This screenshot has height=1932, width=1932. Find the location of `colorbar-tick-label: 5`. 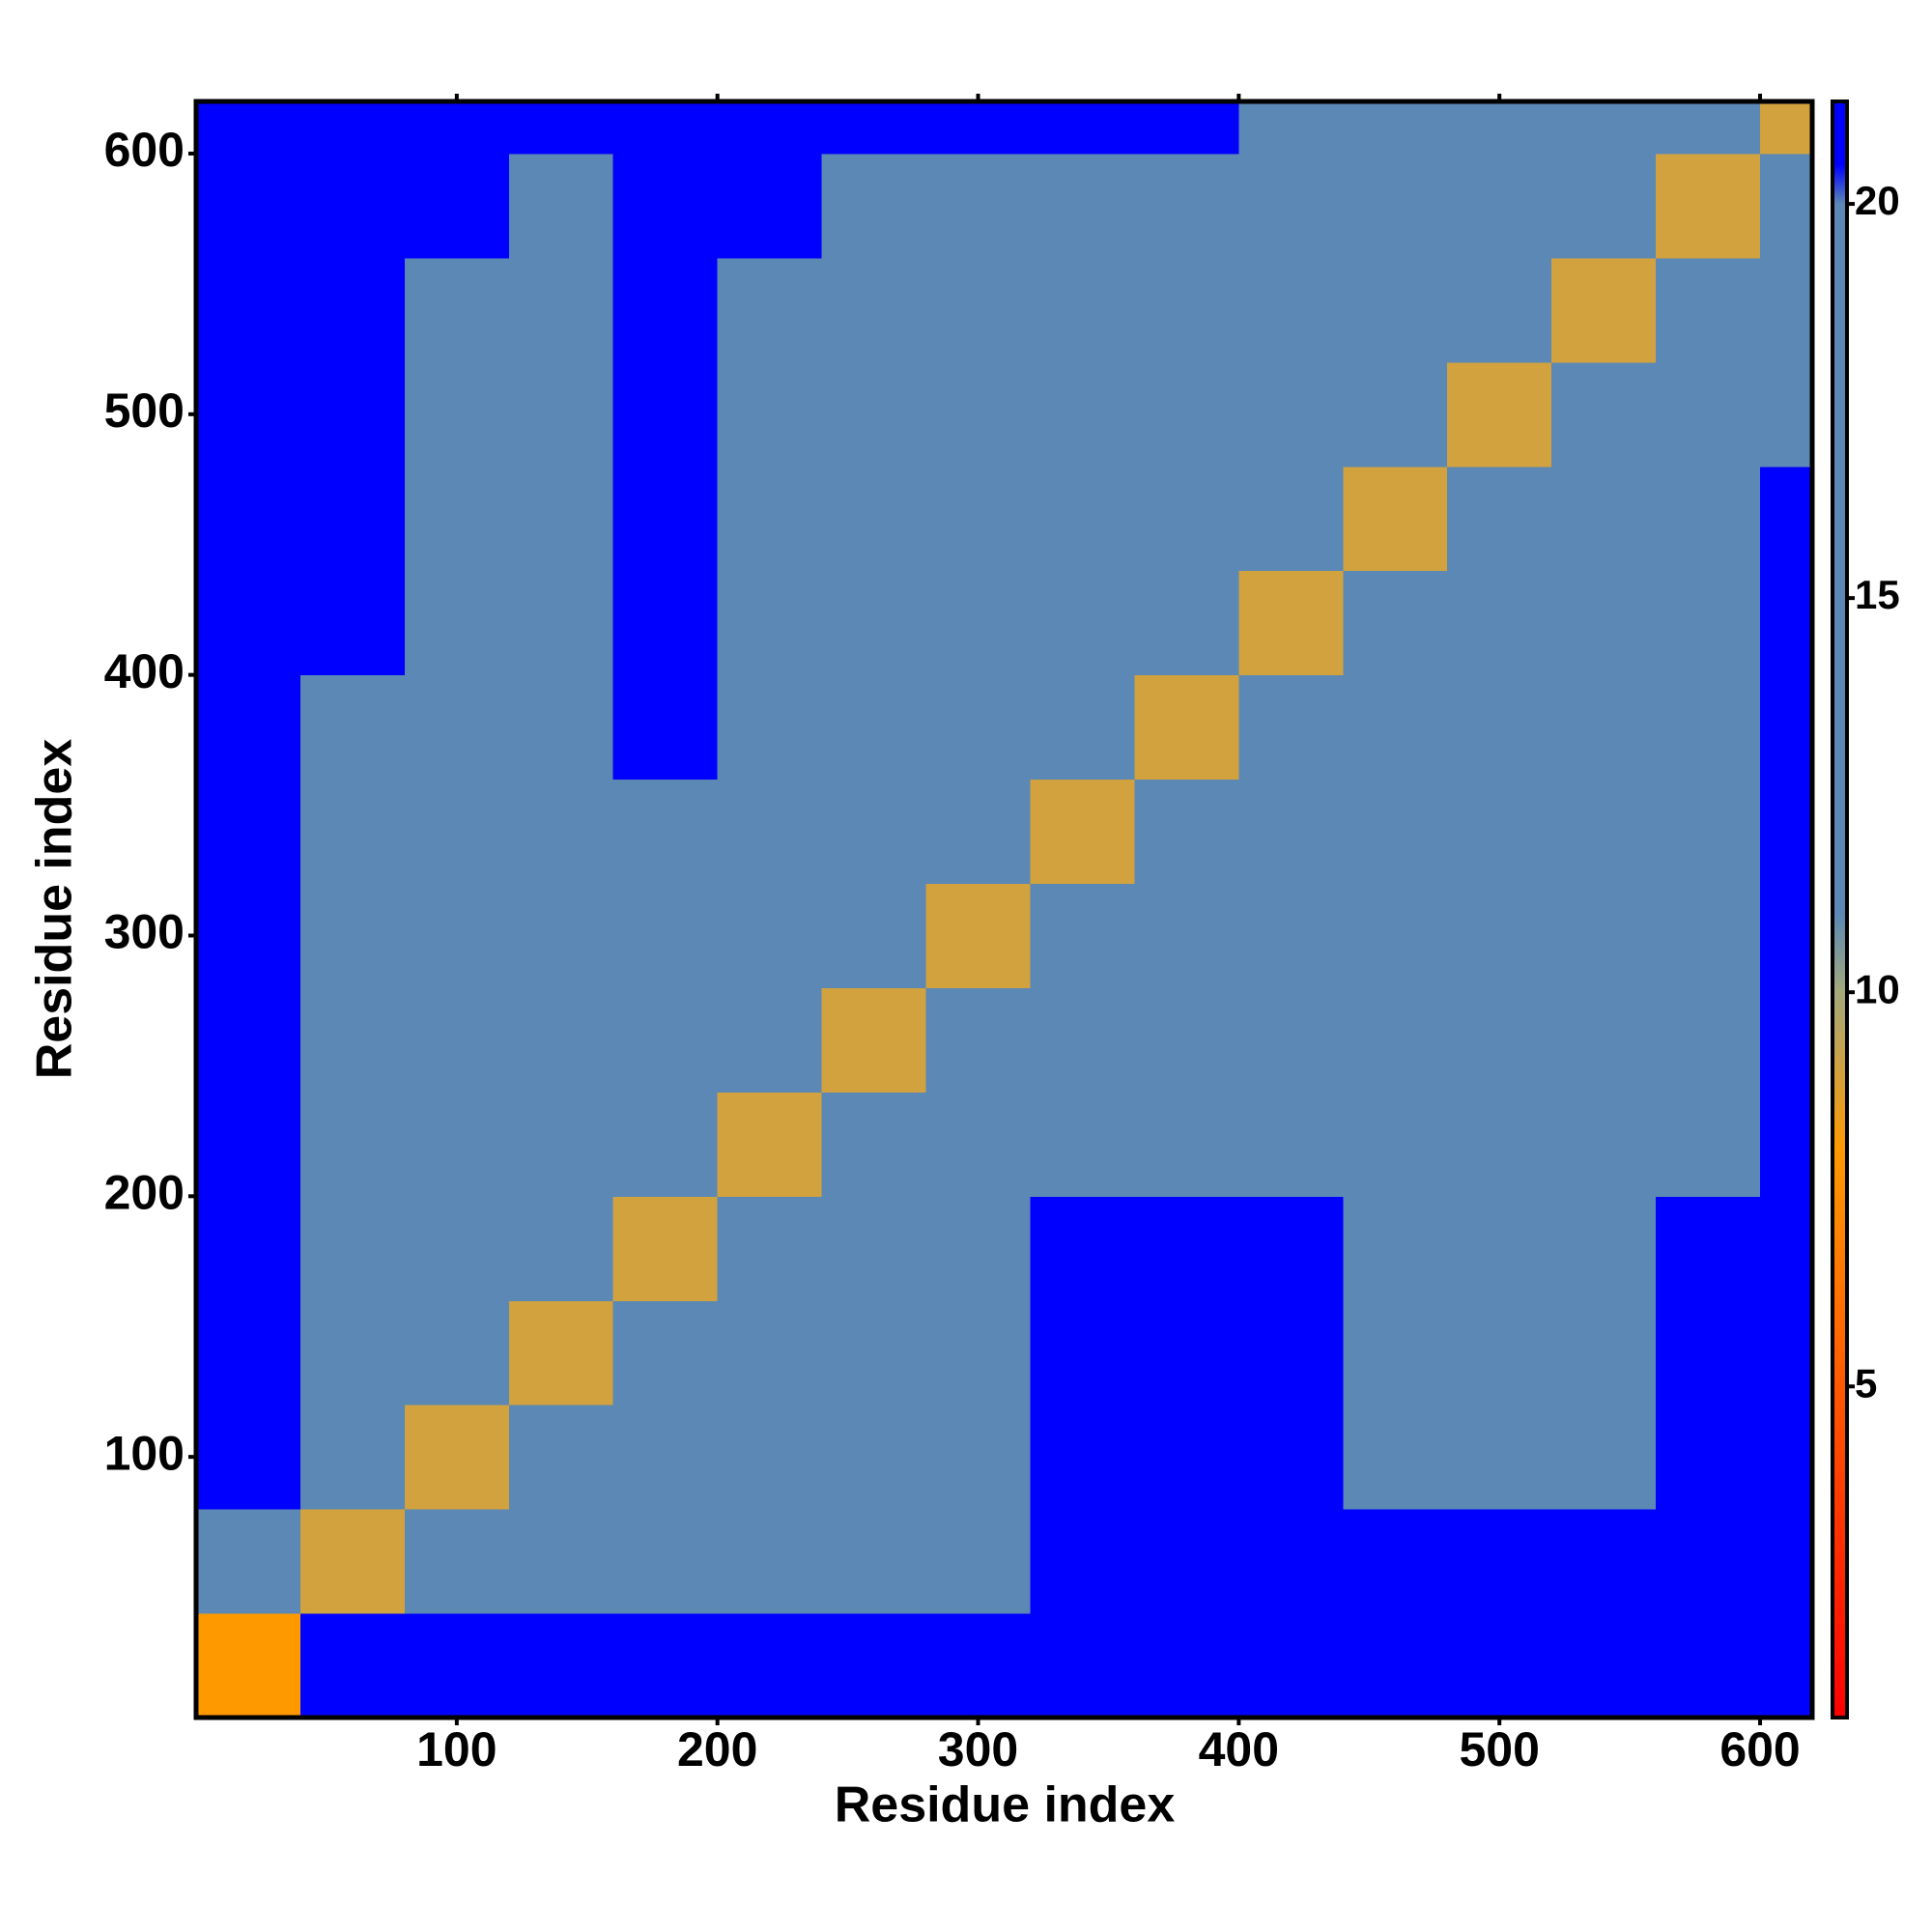

colorbar-tick-label: 5 is located at coordinates (1866, 1383).